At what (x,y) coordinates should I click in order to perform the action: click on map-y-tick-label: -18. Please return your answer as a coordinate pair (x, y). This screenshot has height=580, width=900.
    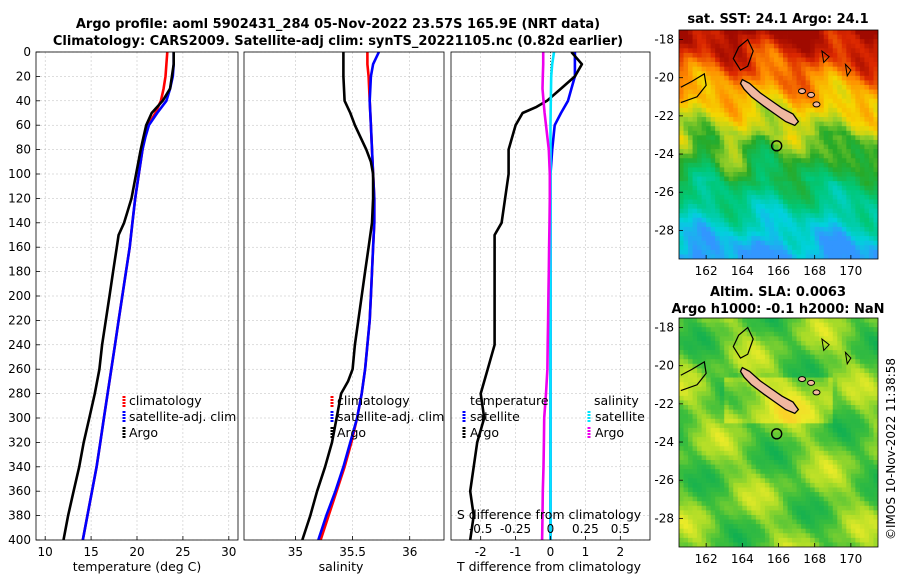
    Looking at the image, I should click on (664, 40).